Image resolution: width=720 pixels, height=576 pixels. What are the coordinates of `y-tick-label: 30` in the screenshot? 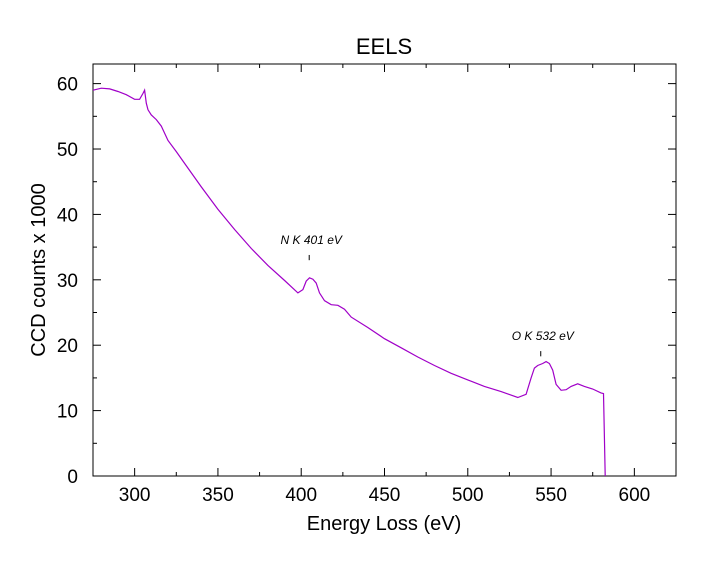 It's located at (67, 281).